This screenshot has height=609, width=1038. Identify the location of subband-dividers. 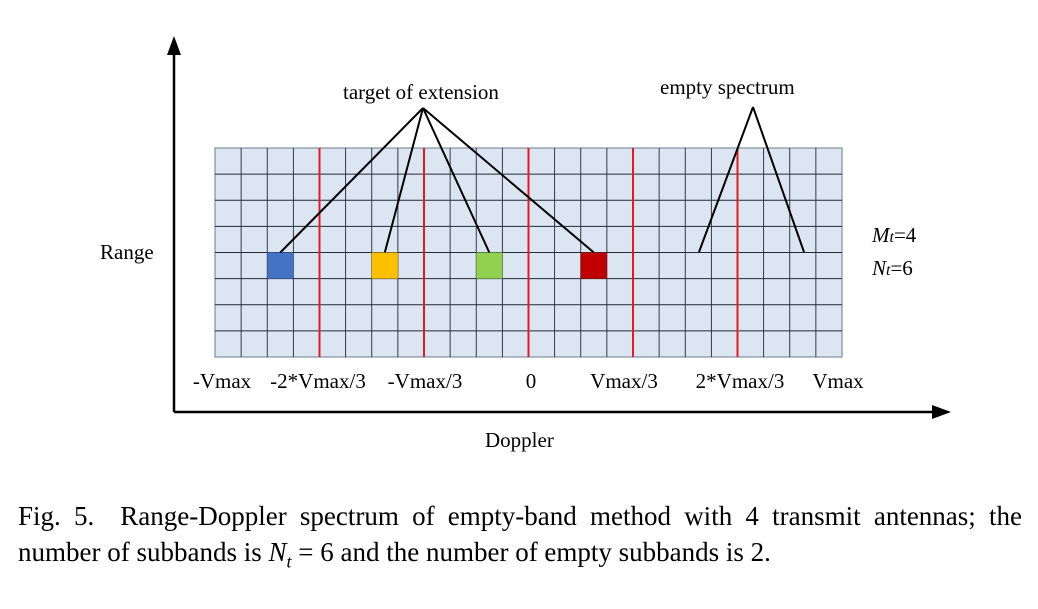
(528, 252).